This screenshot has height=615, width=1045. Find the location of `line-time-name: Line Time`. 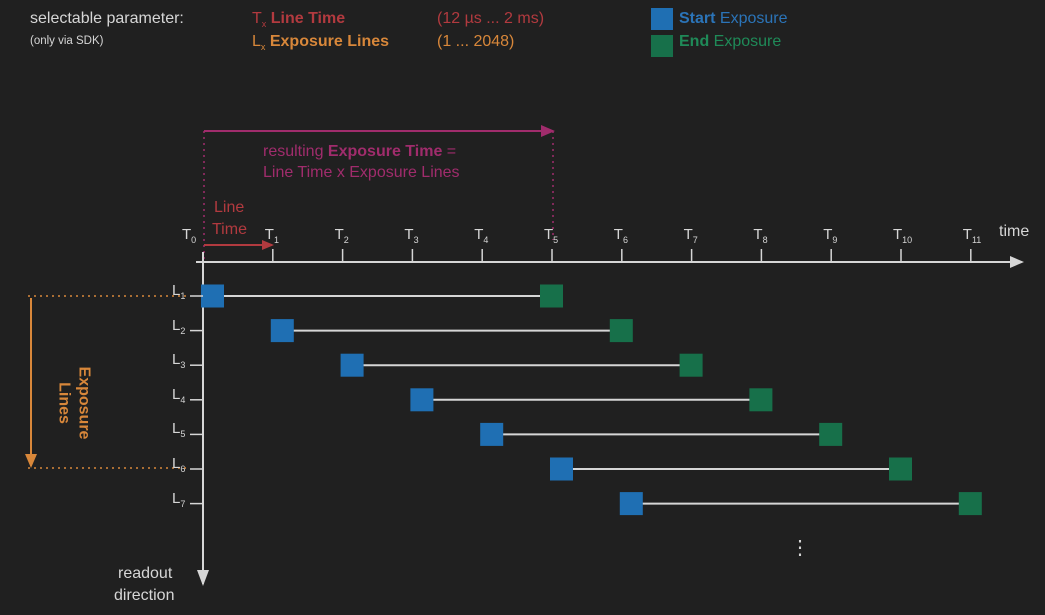

line-time-name: Line Time is located at coordinates (308, 18).